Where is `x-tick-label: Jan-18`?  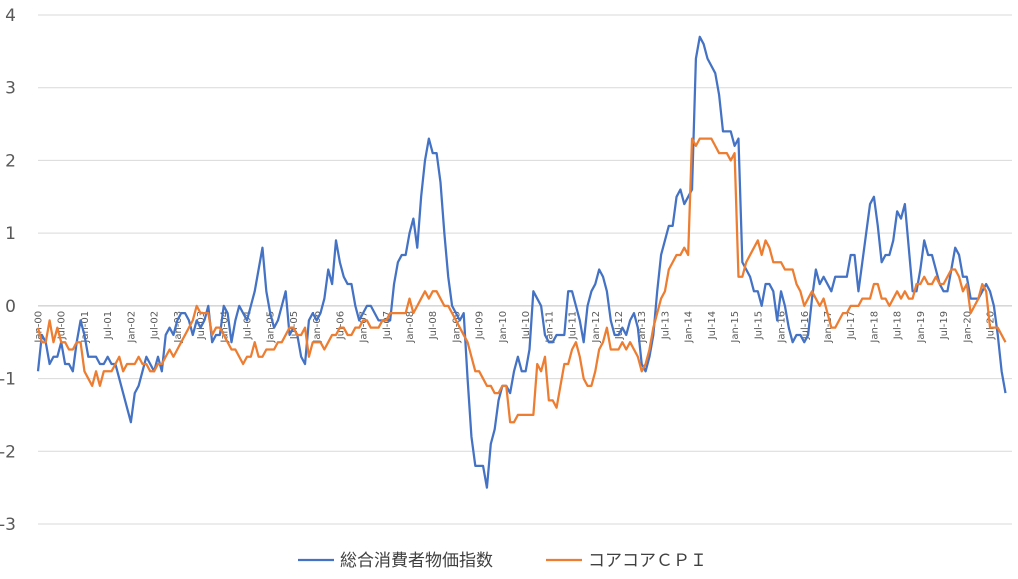
x-tick-label: Jan-18 is located at coordinates (874, 327).